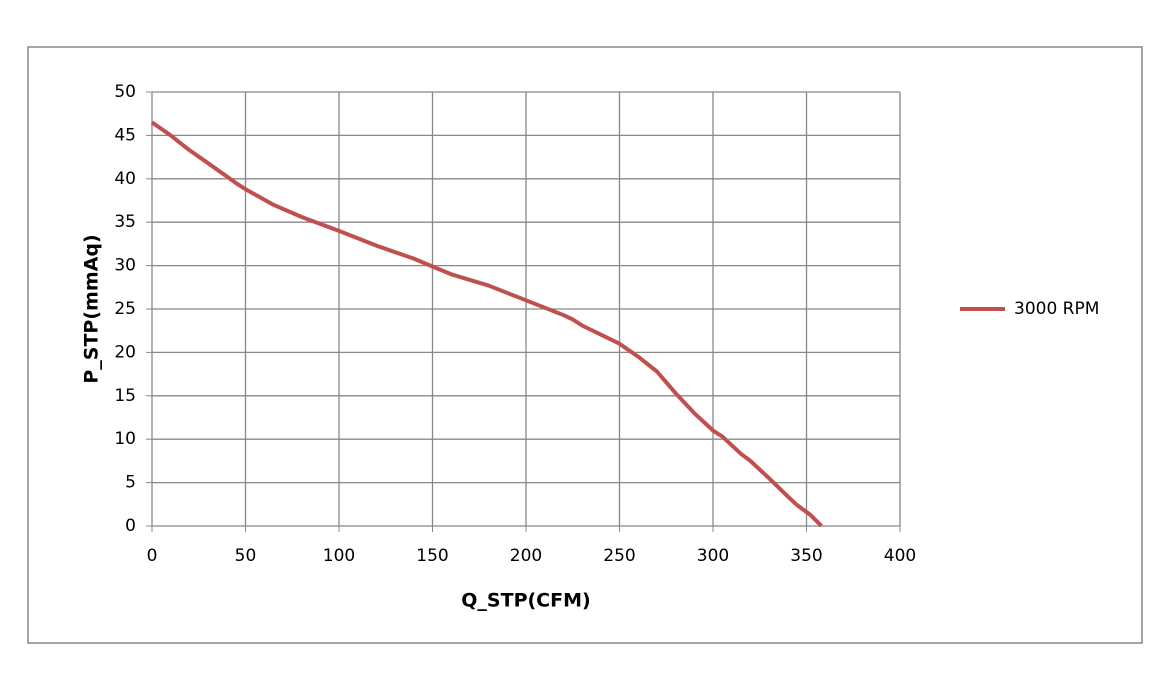 The width and height of the screenshot is (1173, 685). I want to click on x-axis-title: Q_STP(CFM), so click(525, 601).